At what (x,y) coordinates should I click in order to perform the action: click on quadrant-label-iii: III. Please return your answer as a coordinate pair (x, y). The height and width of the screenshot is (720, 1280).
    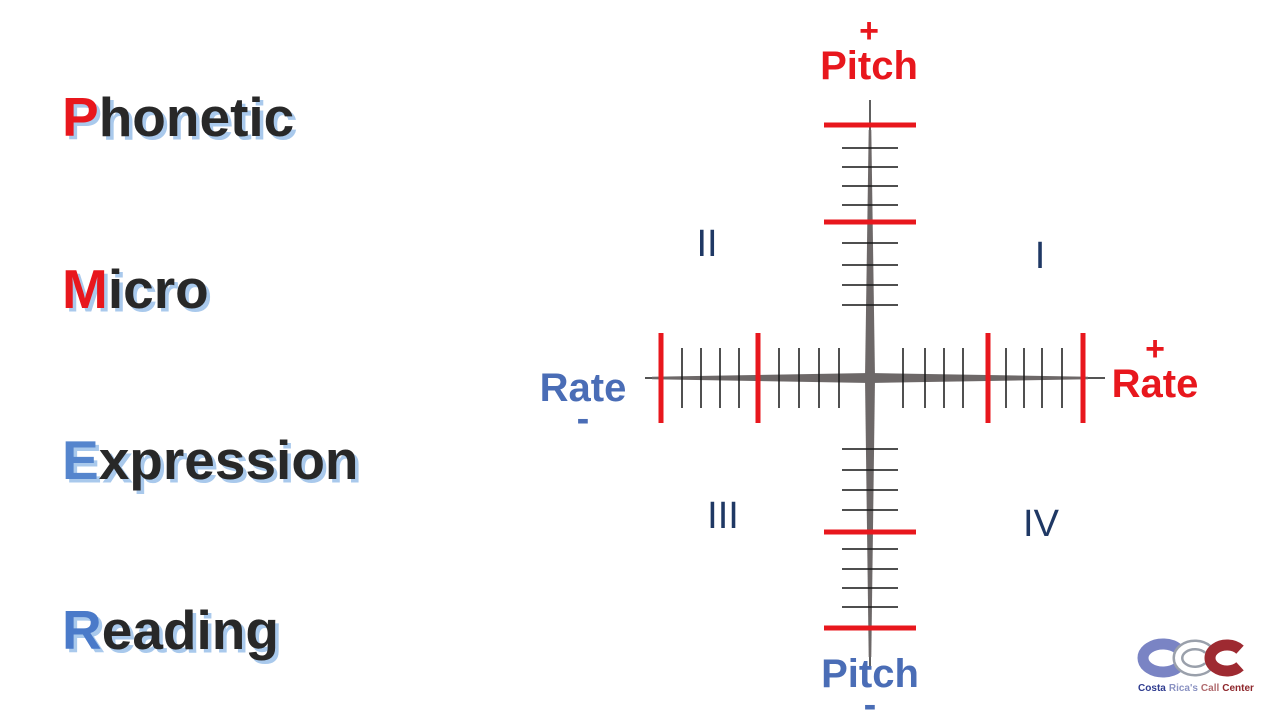
    Looking at the image, I should click on (723, 516).